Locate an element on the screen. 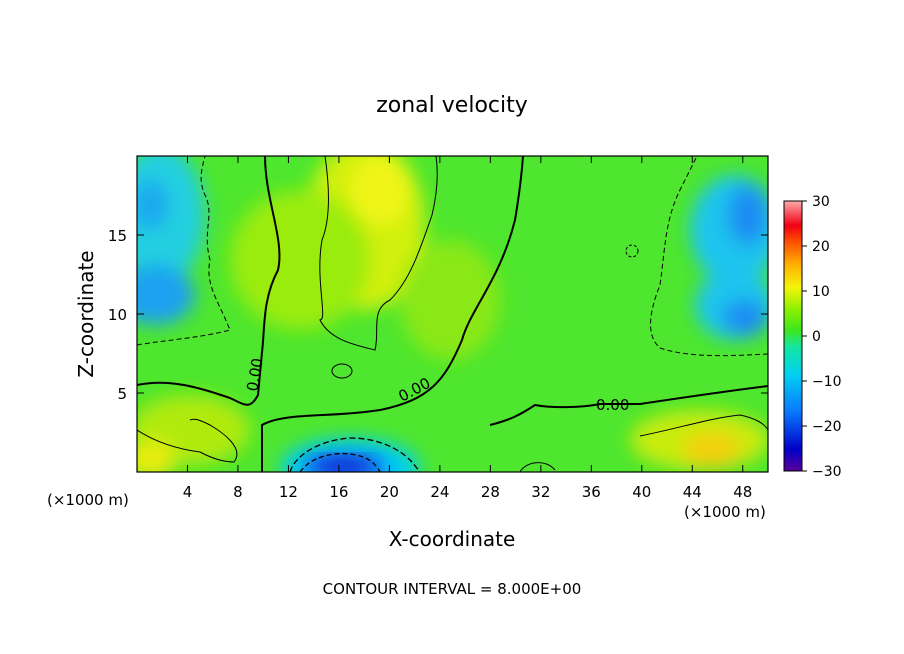 This screenshot has height=654, width=904. zero-contour-right is located at coordinates (628, 405).